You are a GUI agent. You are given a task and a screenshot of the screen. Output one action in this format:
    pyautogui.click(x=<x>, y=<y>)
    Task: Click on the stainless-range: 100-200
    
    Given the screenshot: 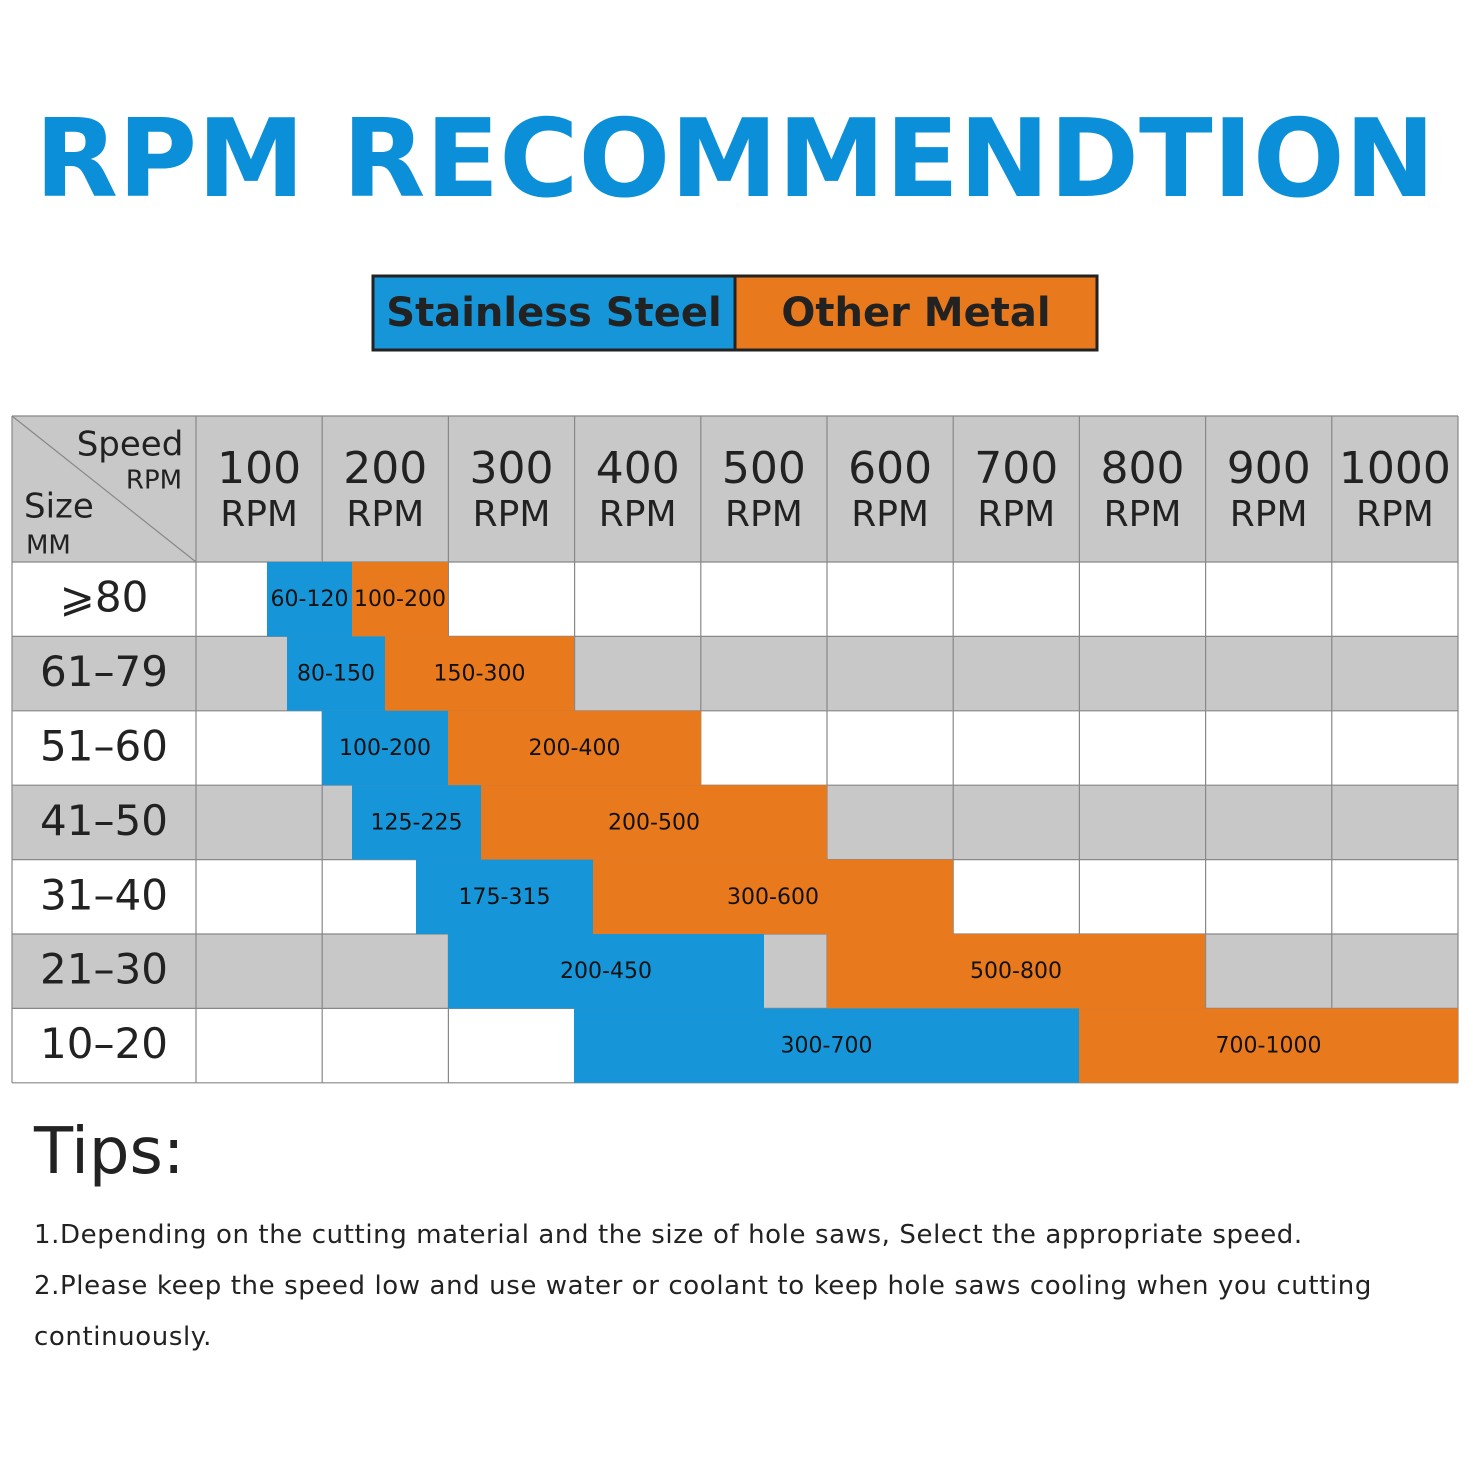 What is the action you would take?
    pyautogui.click(x=385, y=748)
    